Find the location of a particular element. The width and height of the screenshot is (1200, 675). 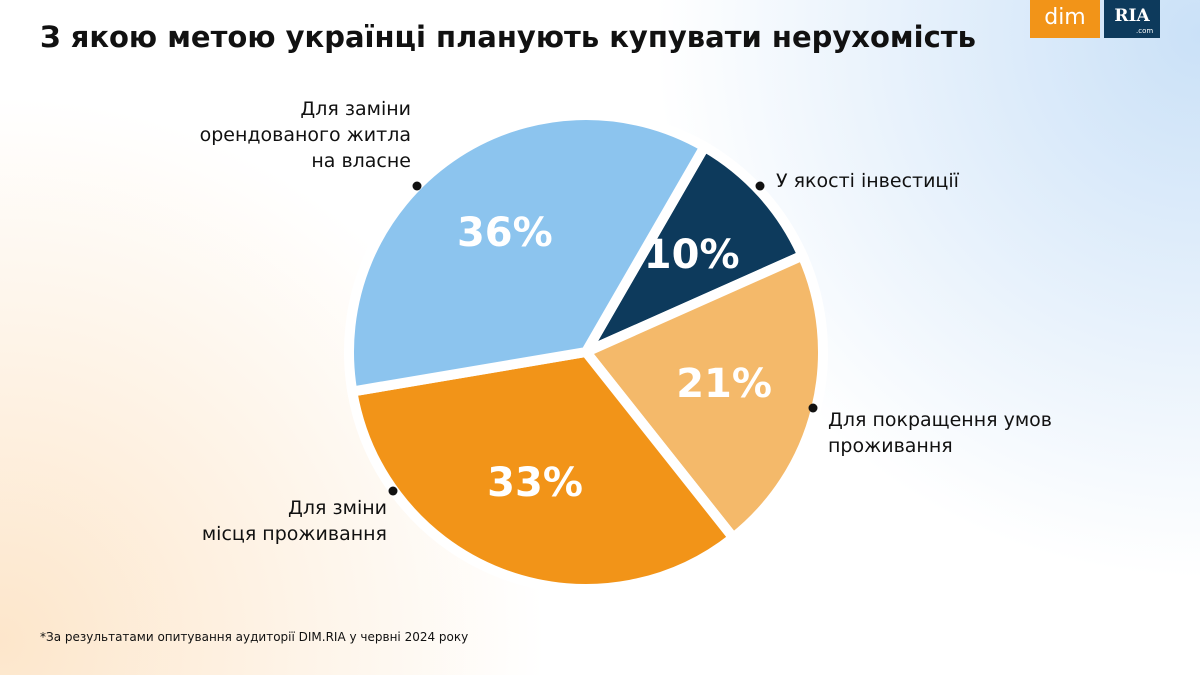

logo-com: .com is located at coordinates (1145, 31).